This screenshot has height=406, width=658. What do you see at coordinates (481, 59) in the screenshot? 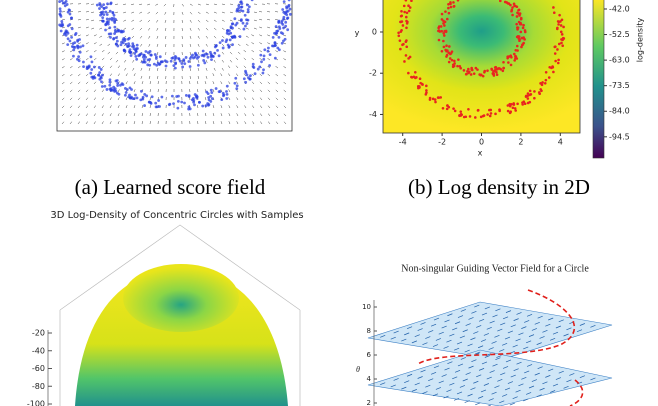
I see `samples` at bounding box center [481, 59].